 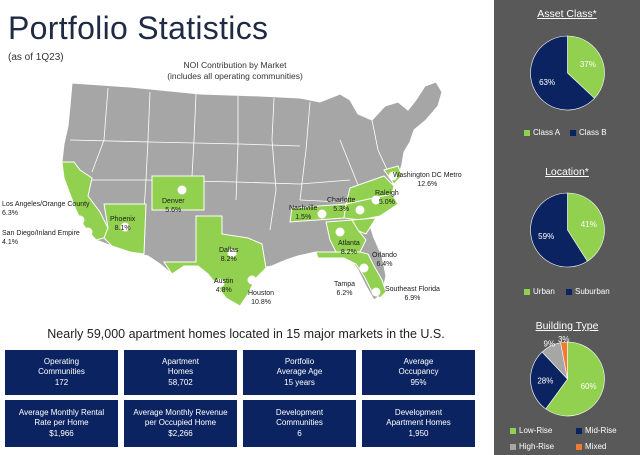 What do you see at coordinates (567, 172) in the screenshot?
I see `chart-title-location: Location*` at bounding box center [567, 172].